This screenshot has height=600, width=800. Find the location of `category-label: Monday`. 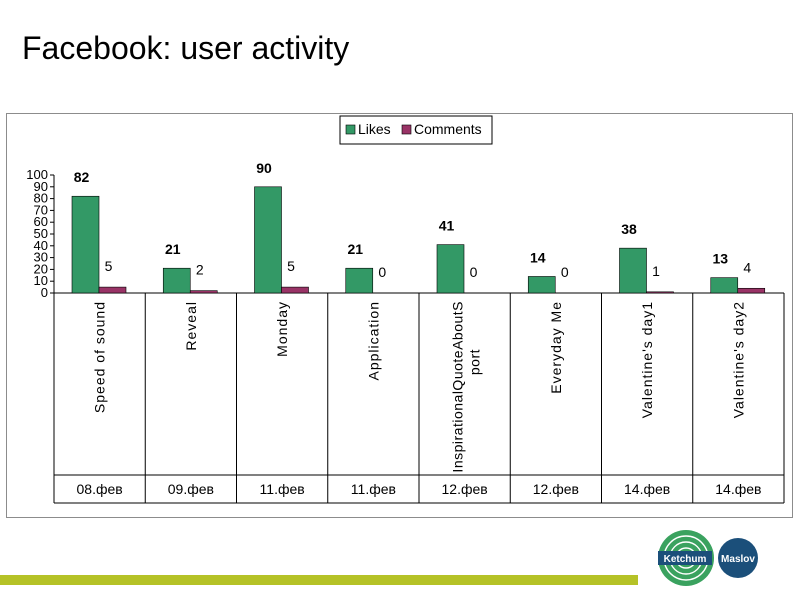

category-label: Monday is located at coordinates (282, 329).